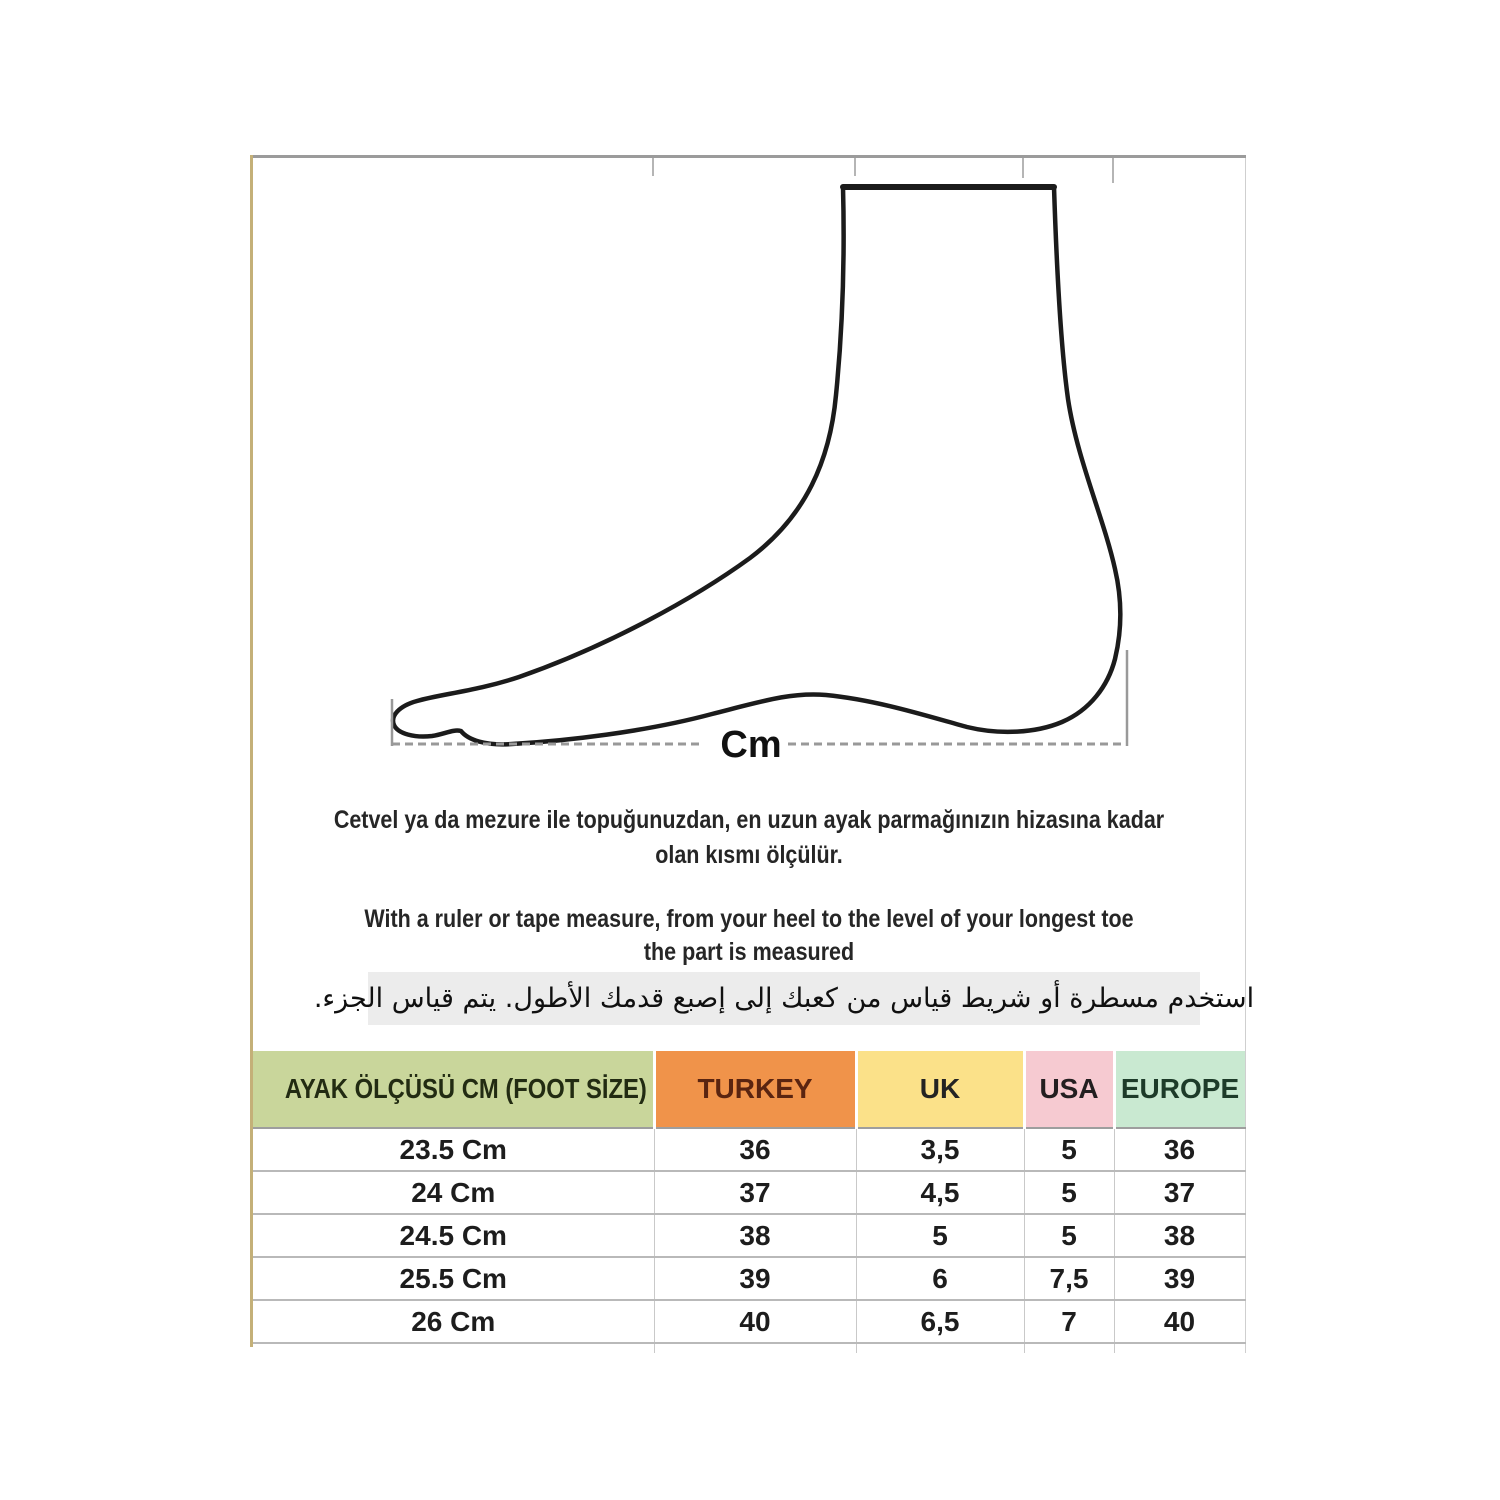 The image size is (1500, 1500). Describe the element at coordinates (883, 170) in the screenshot. I see `column-tick-lines` at that location.